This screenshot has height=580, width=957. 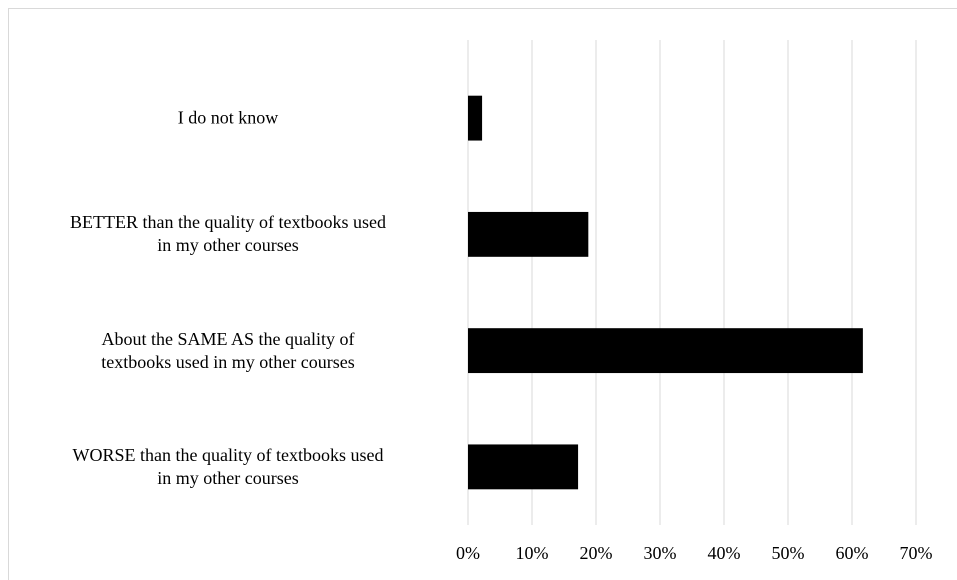 What do you see at coordinates (660, 553) in the screenshot?
I see `x-tick-label: 30%` at bounding box center [660, 553].